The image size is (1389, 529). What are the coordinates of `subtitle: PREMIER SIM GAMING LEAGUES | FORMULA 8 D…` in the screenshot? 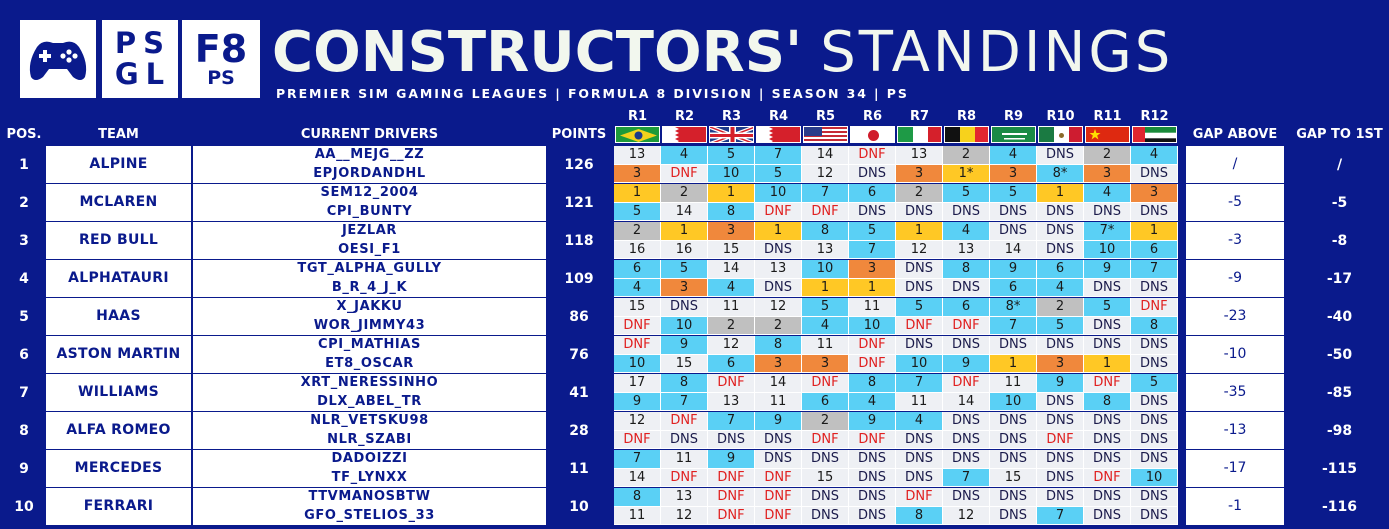 It's located at (592, 93).